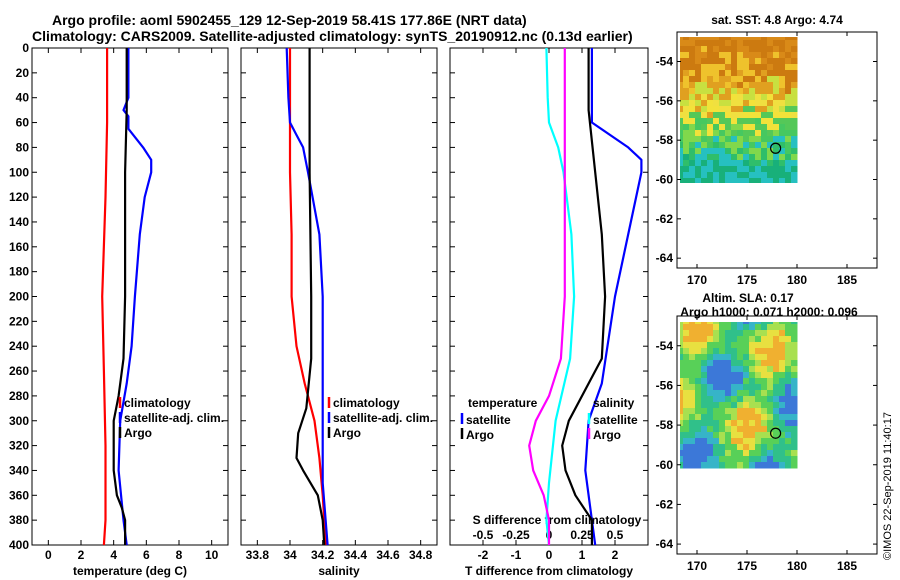 The image size is (900, 580). I want to click on legend-label-1: satellite-adj. clim., so click(383, 418).